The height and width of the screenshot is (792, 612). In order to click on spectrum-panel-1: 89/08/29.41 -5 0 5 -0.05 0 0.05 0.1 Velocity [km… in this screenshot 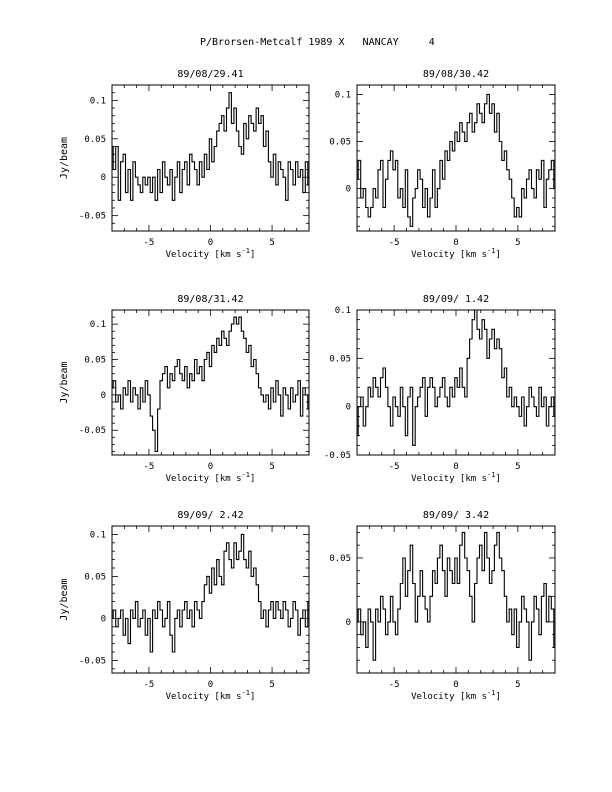, I will do `click(184, 164)`.